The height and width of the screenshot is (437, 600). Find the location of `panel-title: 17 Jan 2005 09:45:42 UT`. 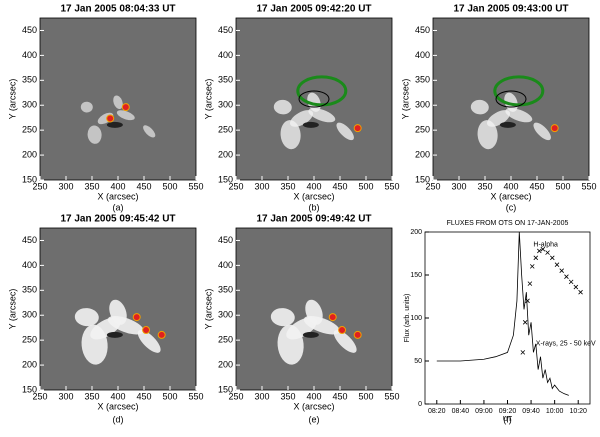

panel-title: 17 Jan 2005 09:45:42 UT is located at coordinates (117, 219).